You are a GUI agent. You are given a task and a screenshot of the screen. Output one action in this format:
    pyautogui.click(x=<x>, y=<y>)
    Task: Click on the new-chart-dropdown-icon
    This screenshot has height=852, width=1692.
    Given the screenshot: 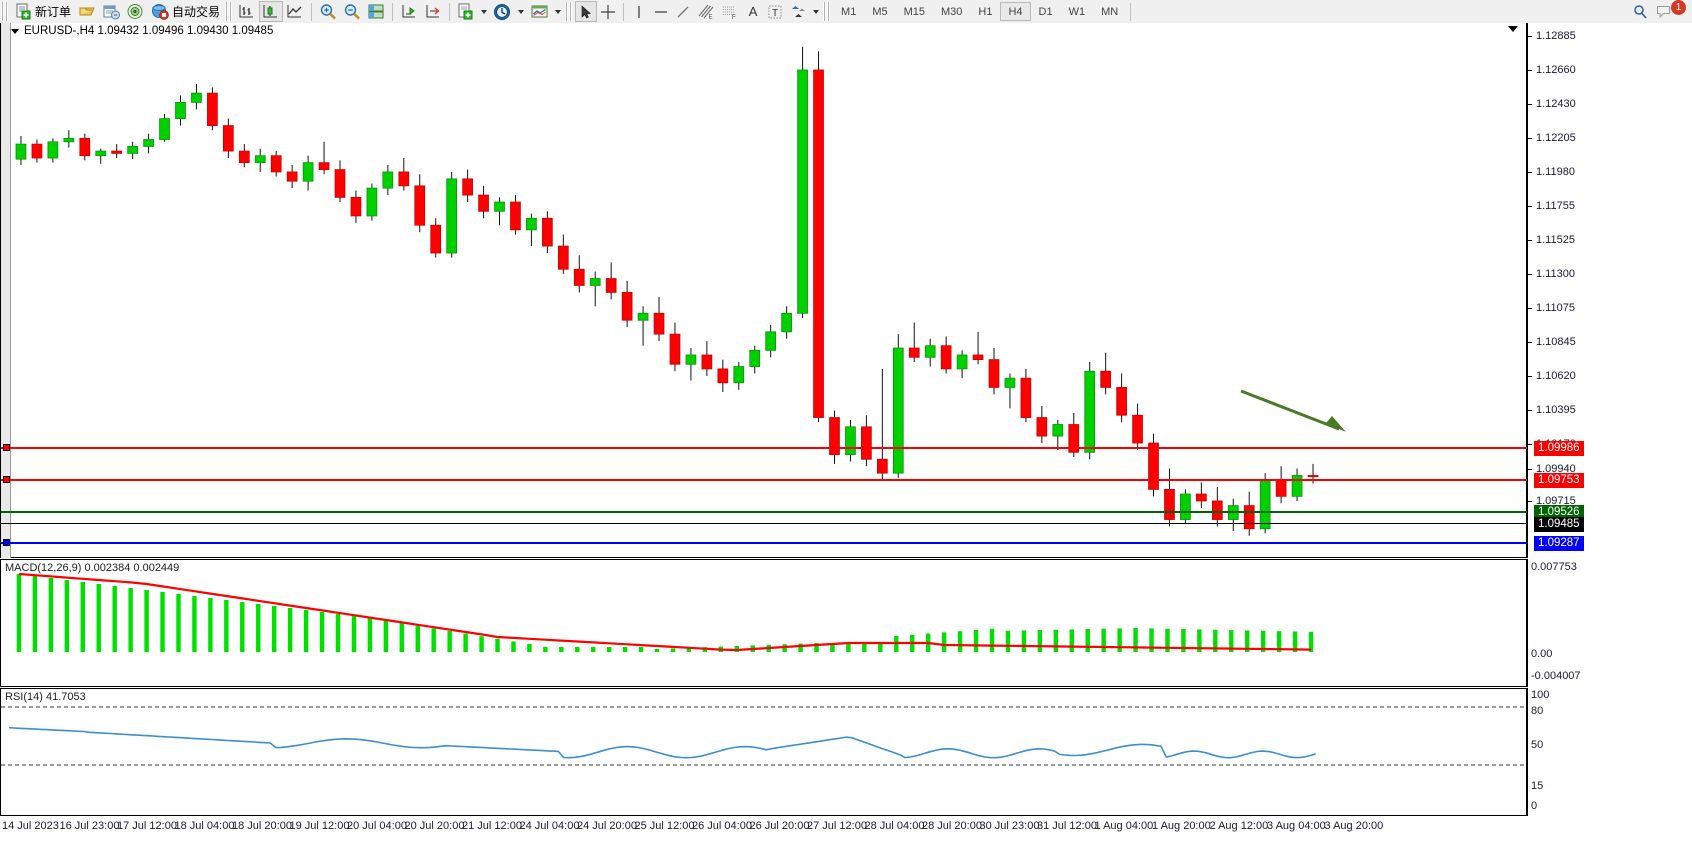 What is the action you would take?
    pyautogui.click(x=484, y=11)
    